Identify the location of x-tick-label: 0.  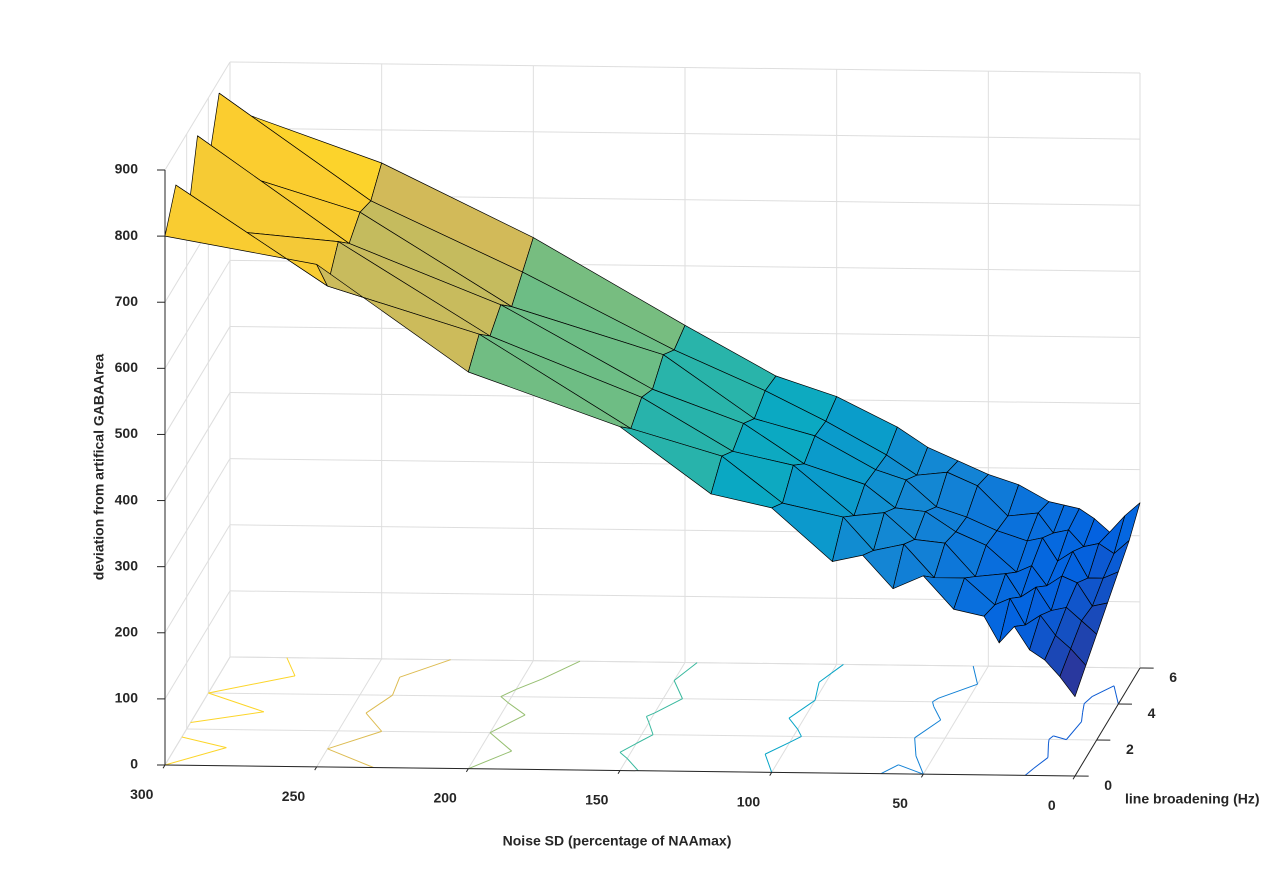
(1052, 805).